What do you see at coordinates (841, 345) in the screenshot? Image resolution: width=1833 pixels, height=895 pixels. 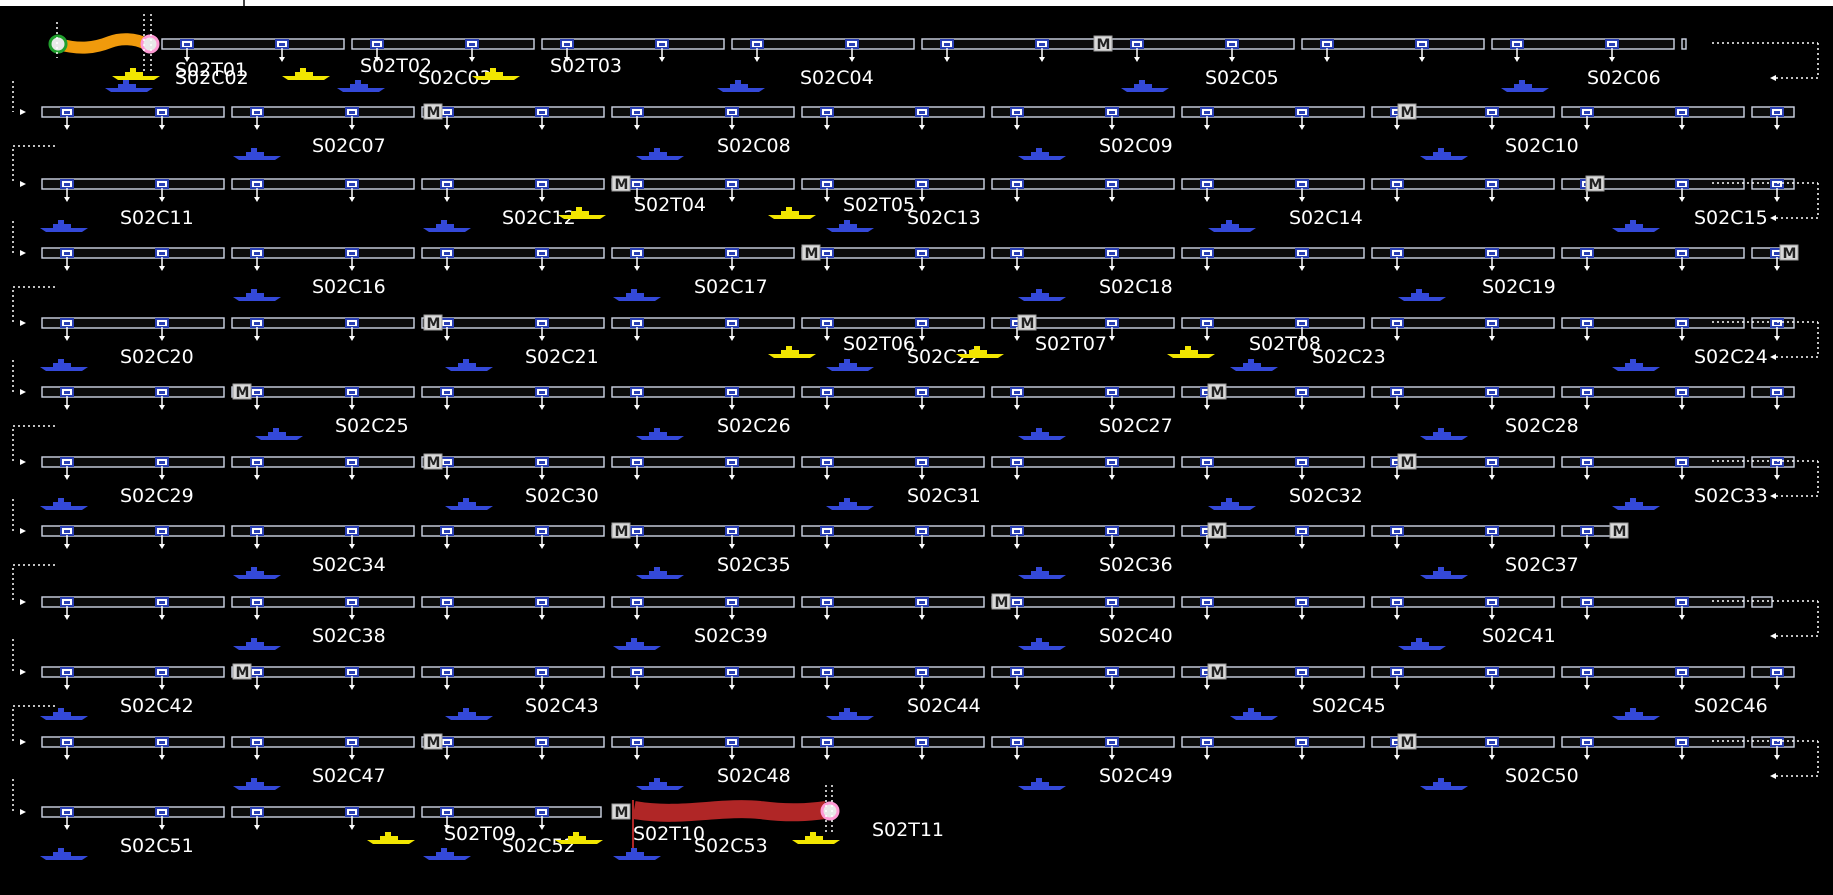 I see `transit-ship-group: S02T06` at bounding box center [841, 345].